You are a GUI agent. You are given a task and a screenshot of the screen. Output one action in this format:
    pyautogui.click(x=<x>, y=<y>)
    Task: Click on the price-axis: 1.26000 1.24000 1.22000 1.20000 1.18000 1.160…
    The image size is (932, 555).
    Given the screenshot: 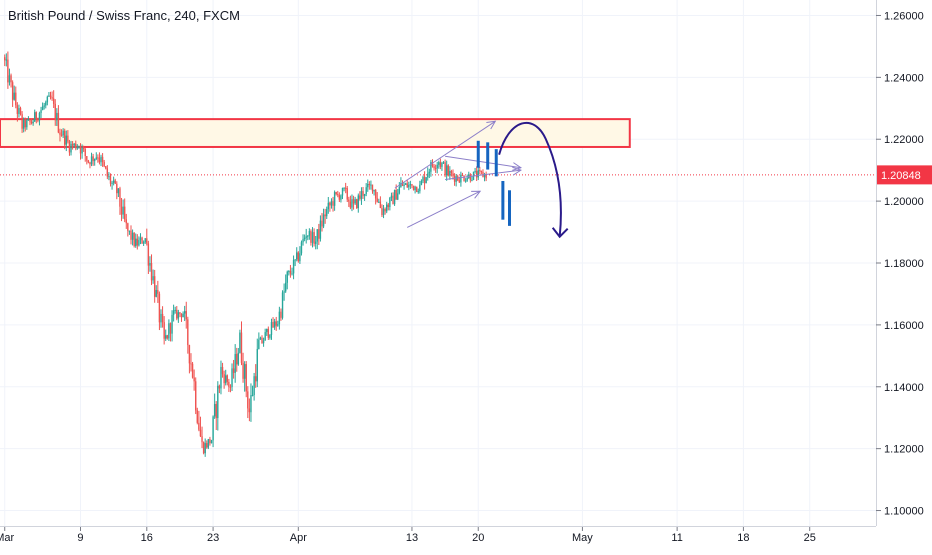 What is the action you would take?
    pyautogui.click(x=900, y=264)
    